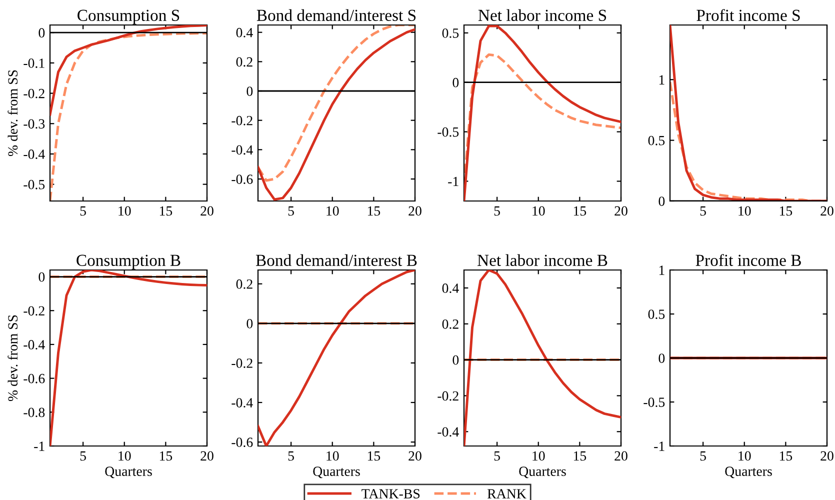 The height and width of the screenshot is (500, 835). I want to click on chart-title: Net labor income B, so click(542, 260).